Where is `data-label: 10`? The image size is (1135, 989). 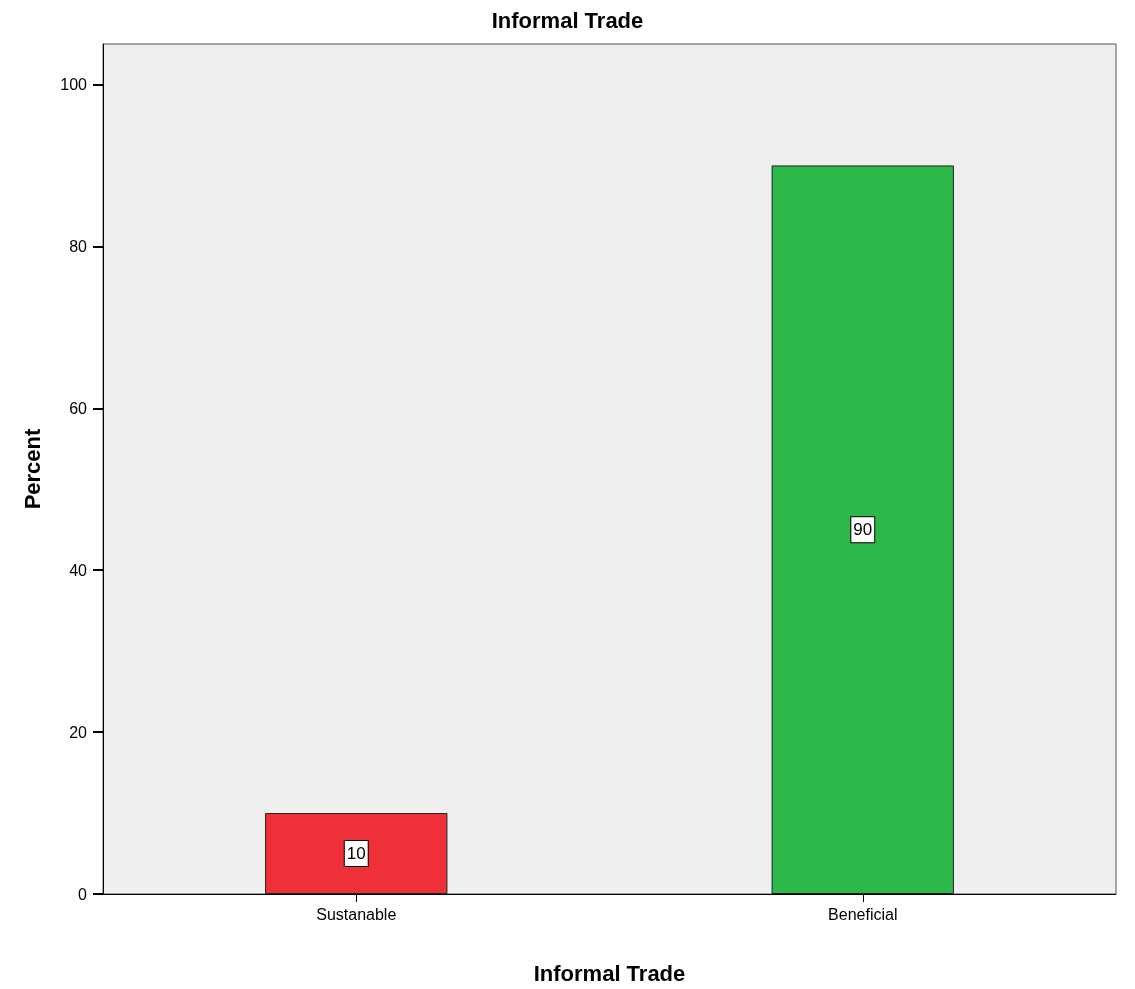
data-label: 10 is located at coordinates (356, 854).